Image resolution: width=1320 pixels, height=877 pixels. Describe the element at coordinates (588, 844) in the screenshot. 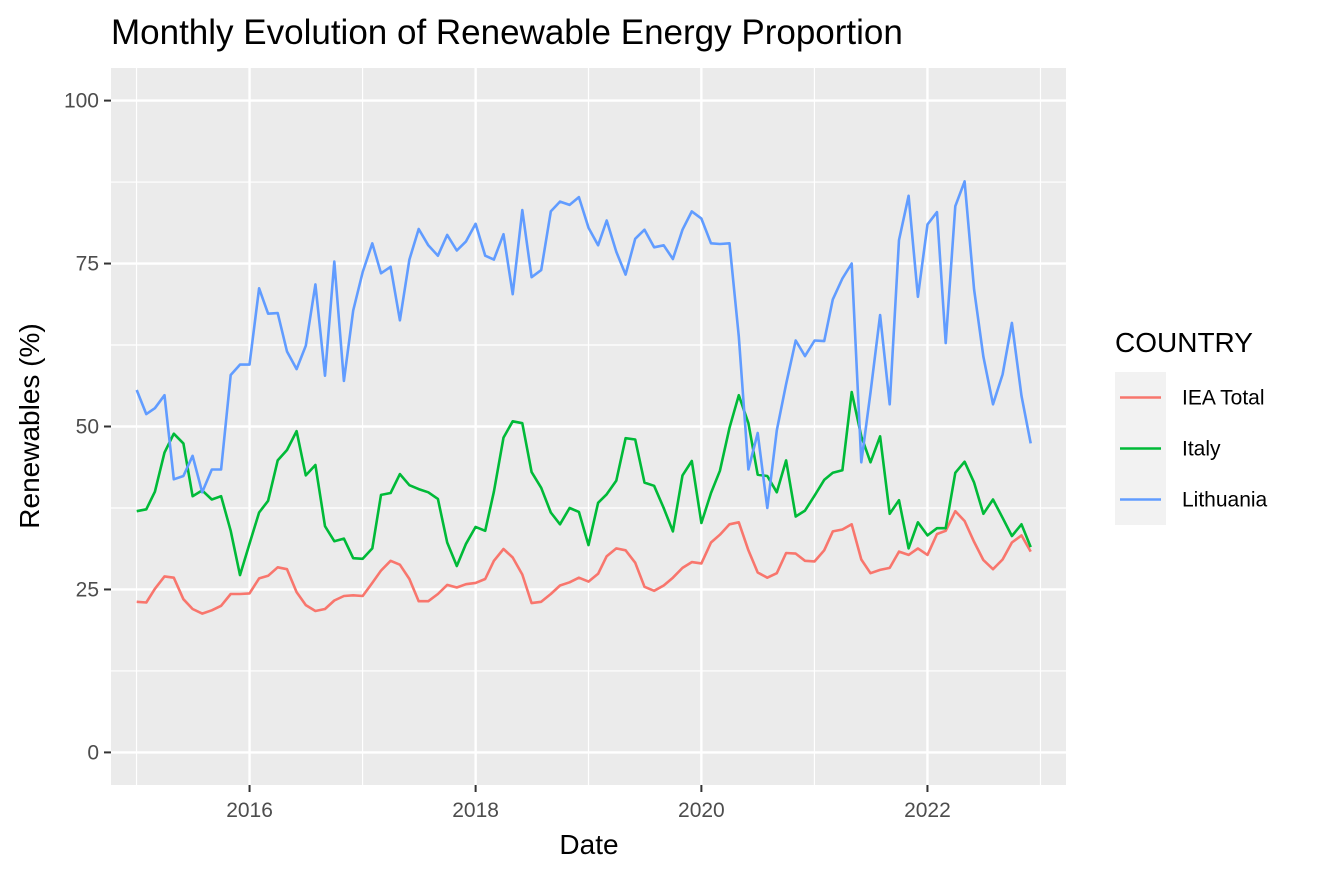

I see `x-axis-title: Date` at that location.